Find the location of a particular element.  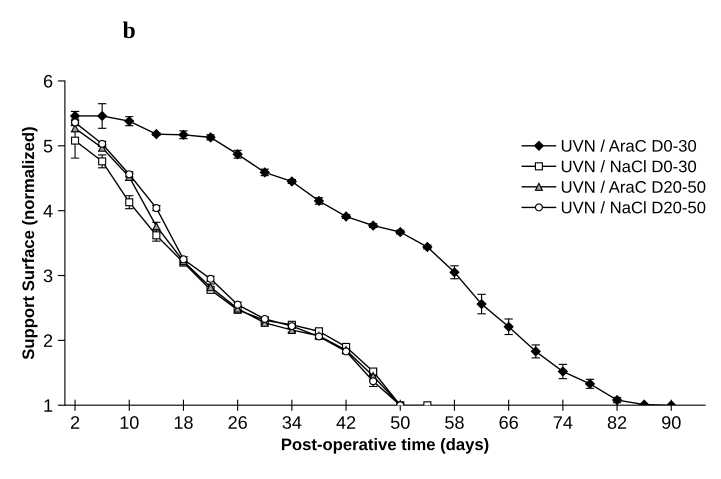

x-tick-label: 74 is located at coordinates (563, 422).